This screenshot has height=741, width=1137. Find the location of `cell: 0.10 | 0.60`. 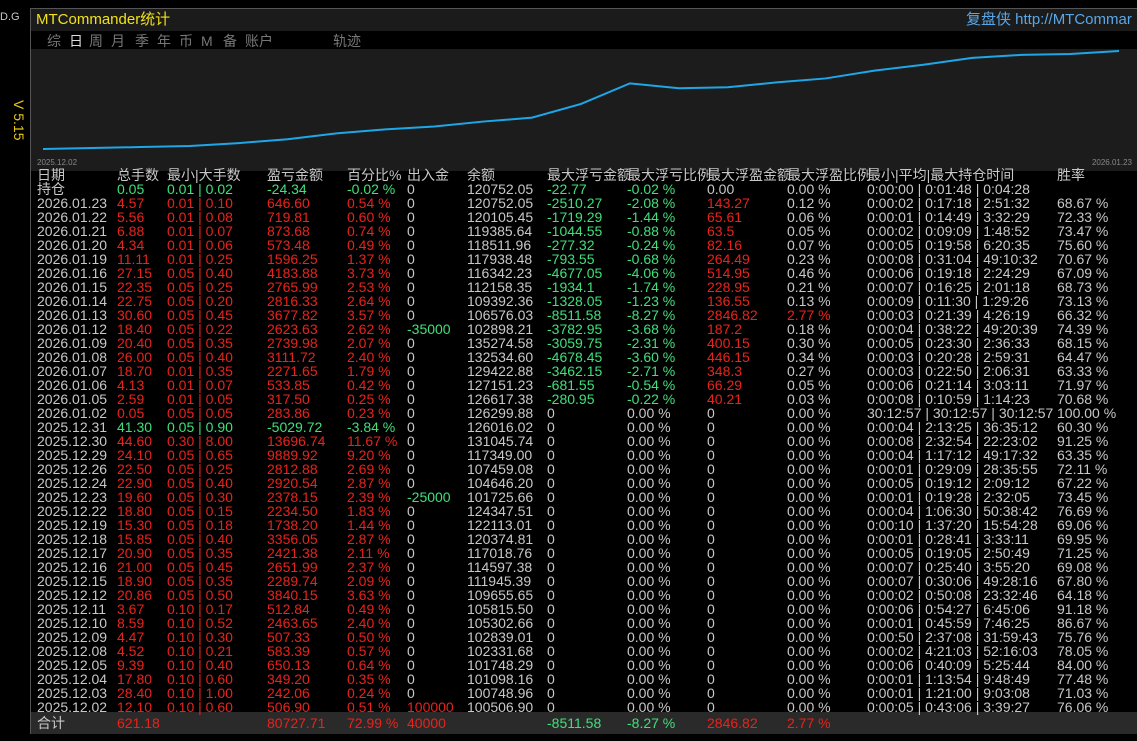

cell: 0.10 | 0.60 is located at coordinates (200, 707).